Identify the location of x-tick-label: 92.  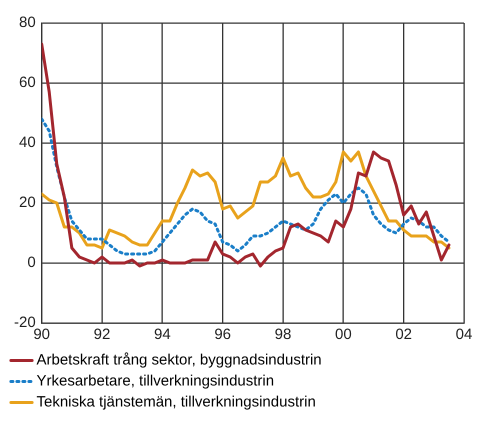
(102, 335).